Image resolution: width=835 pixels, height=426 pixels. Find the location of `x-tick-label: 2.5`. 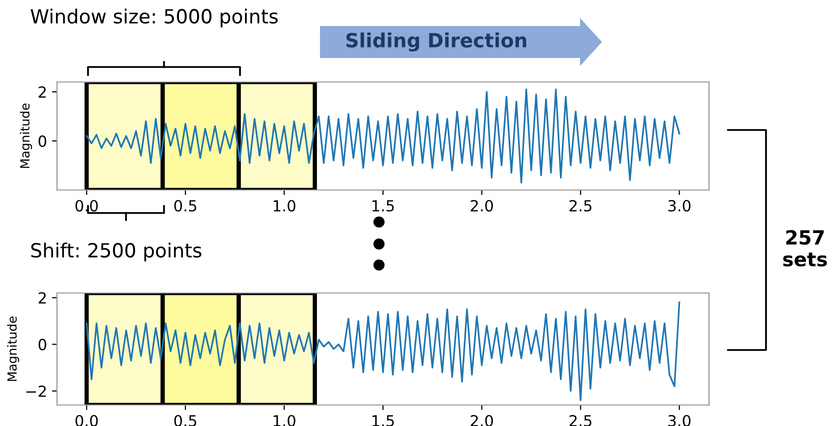

x-tick-label: 2.5 is located at coordinates (581, 206).